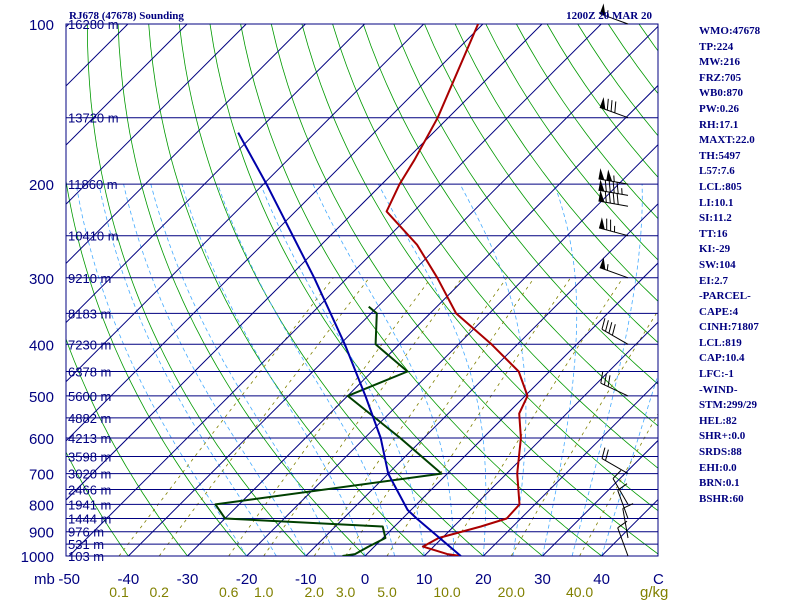 The height and width of the screenshot is (600, 800). What do you see at coordinates (93, 24) in the screenshot?
I see `height-label: 16280 m` at bounding box center [93, 24].